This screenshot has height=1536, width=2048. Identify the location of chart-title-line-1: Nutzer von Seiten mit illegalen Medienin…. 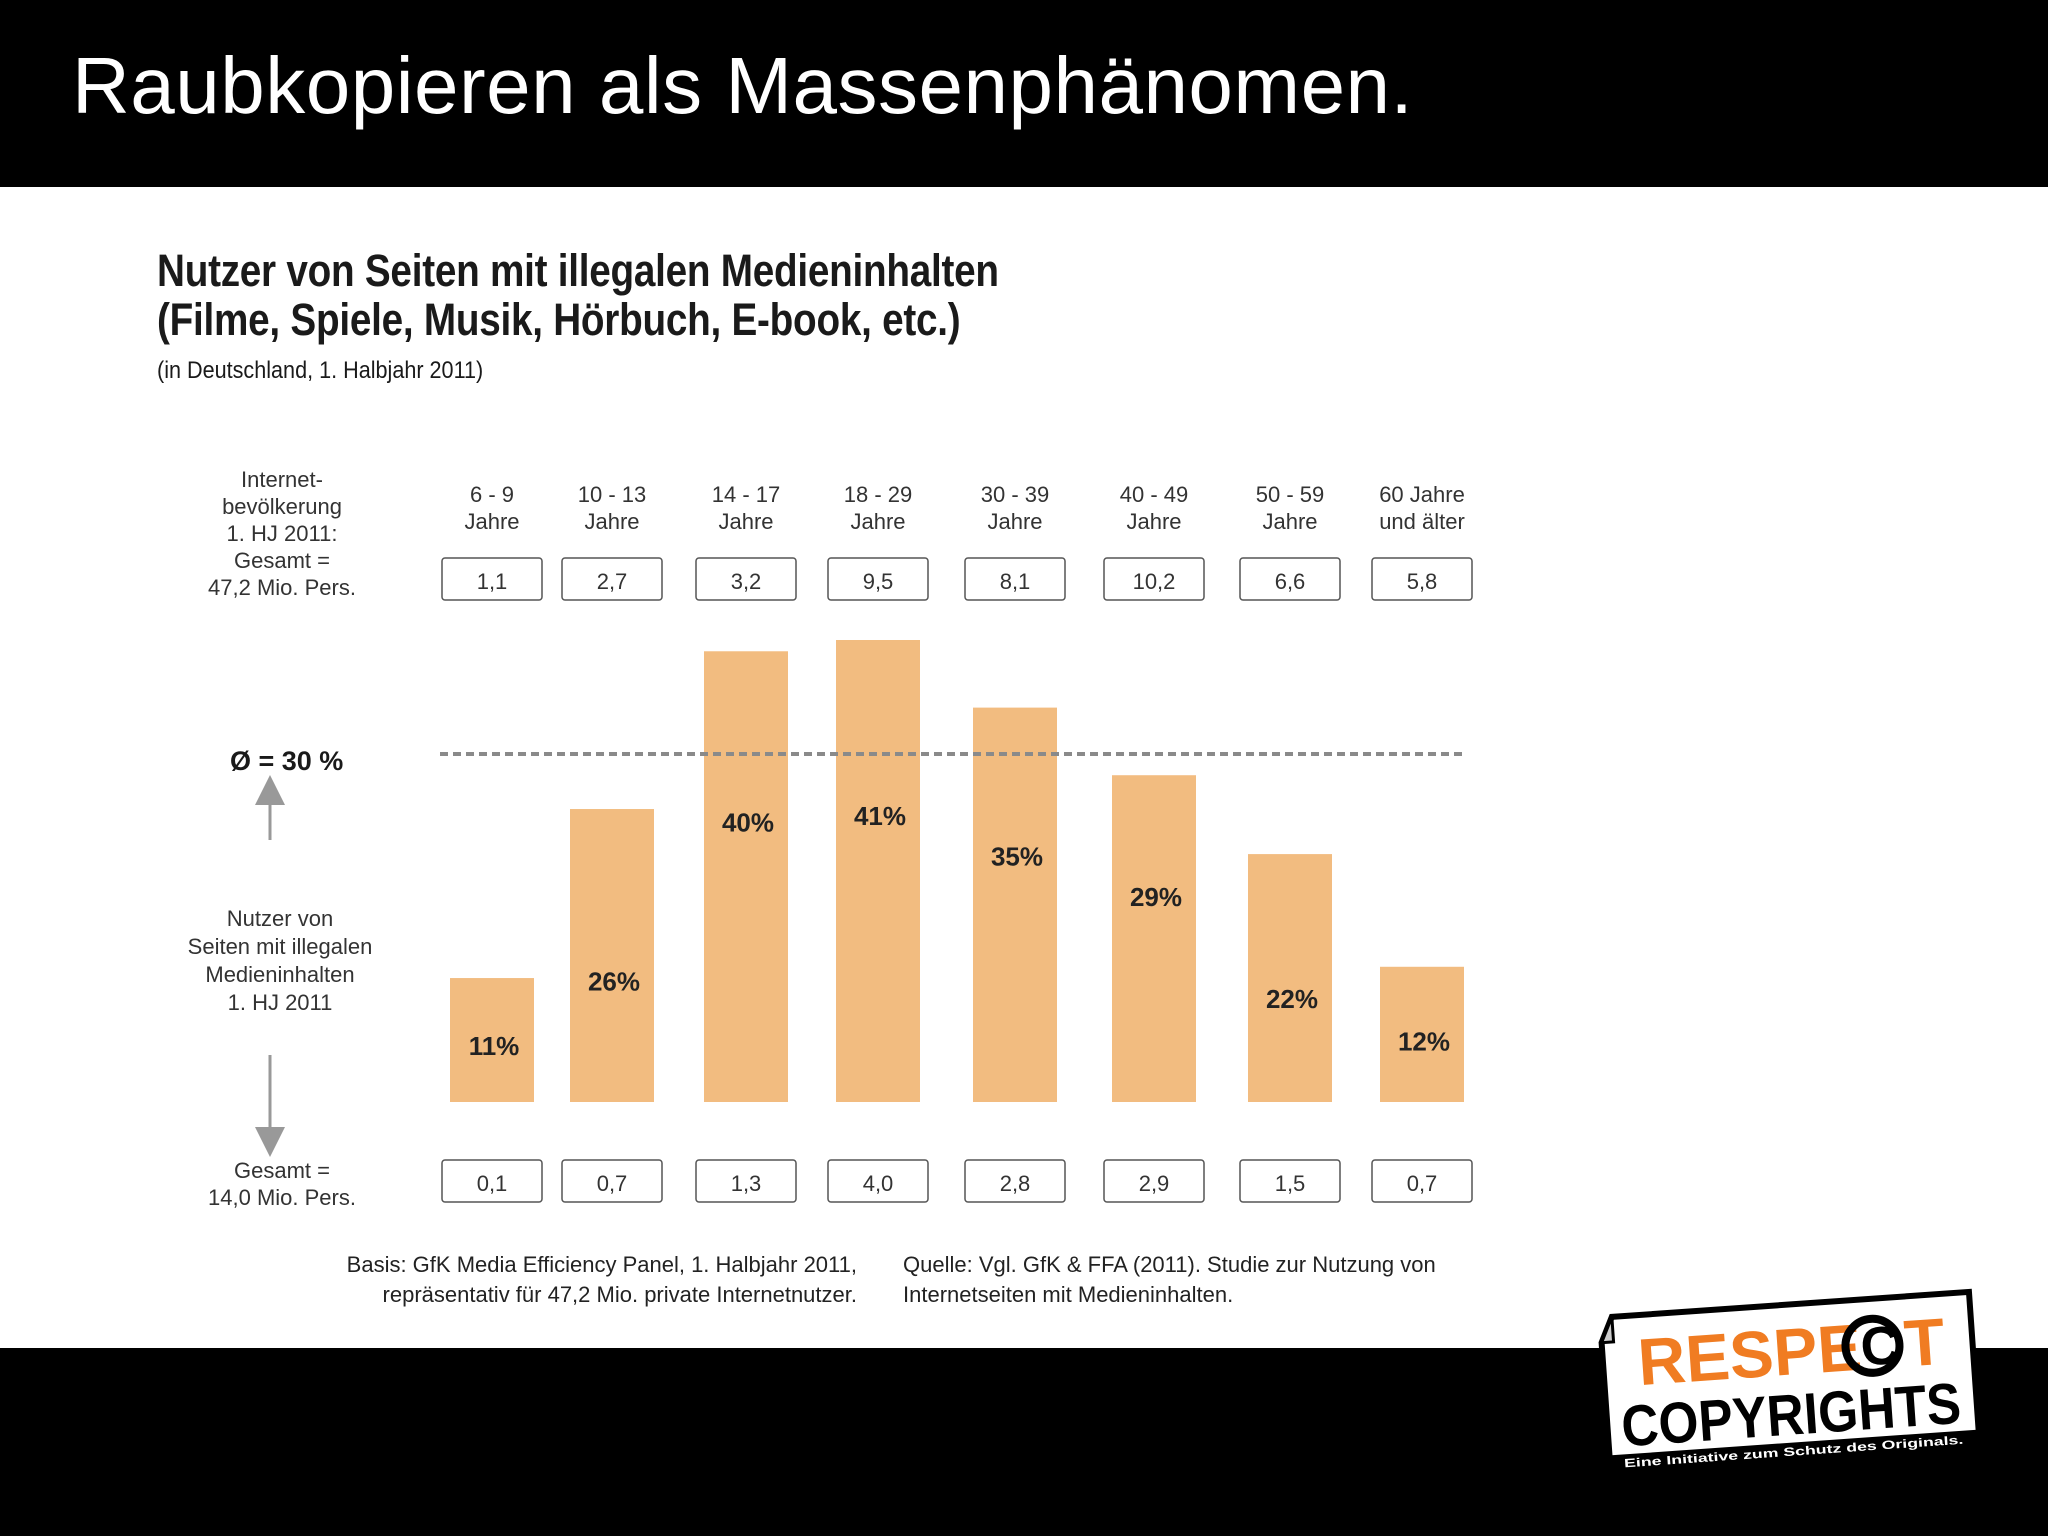
(578, 270).